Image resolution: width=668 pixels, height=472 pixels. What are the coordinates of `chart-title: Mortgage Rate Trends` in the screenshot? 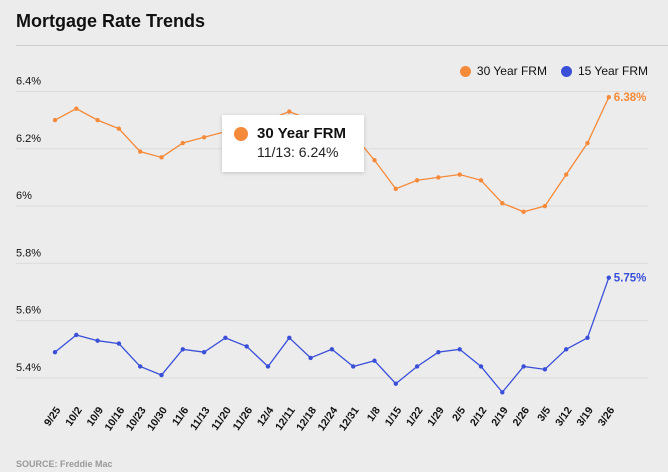 It's located at (111, 21).